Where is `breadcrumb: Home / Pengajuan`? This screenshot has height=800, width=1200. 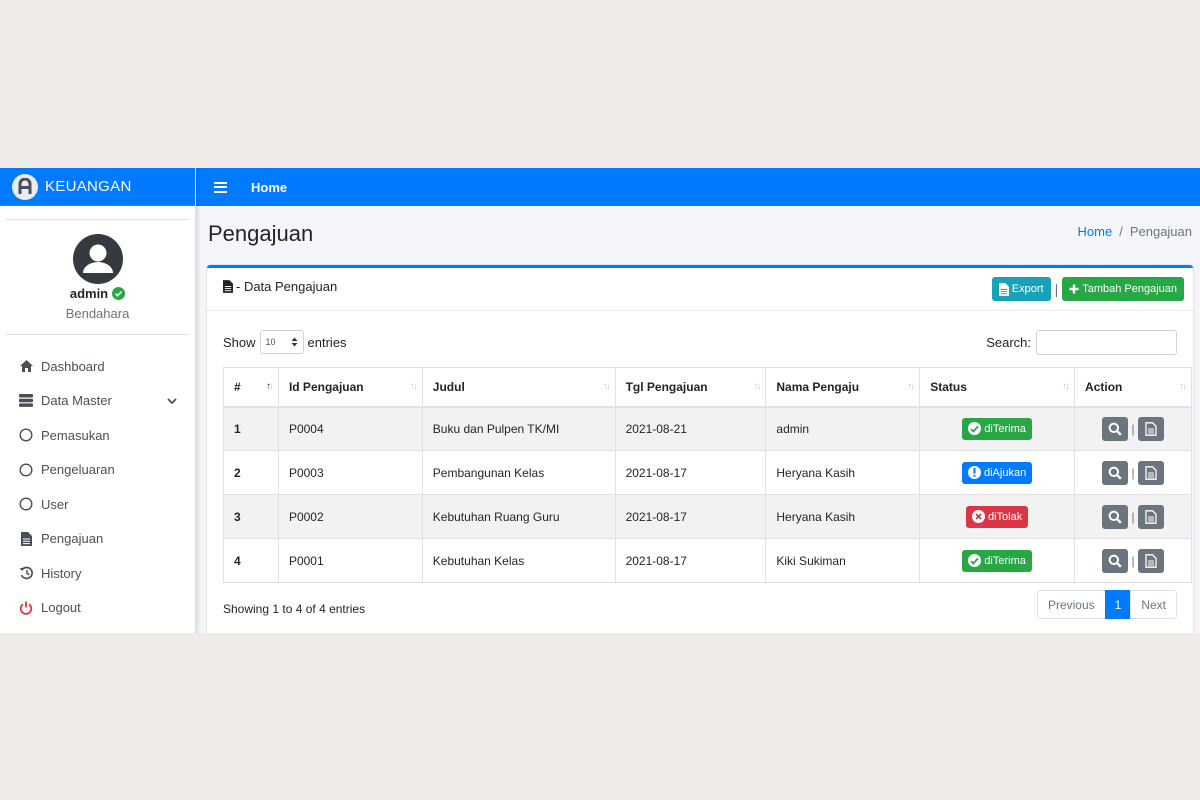 breadcrumb: Home / Pengajuan is located at coordinates (1135, 231).